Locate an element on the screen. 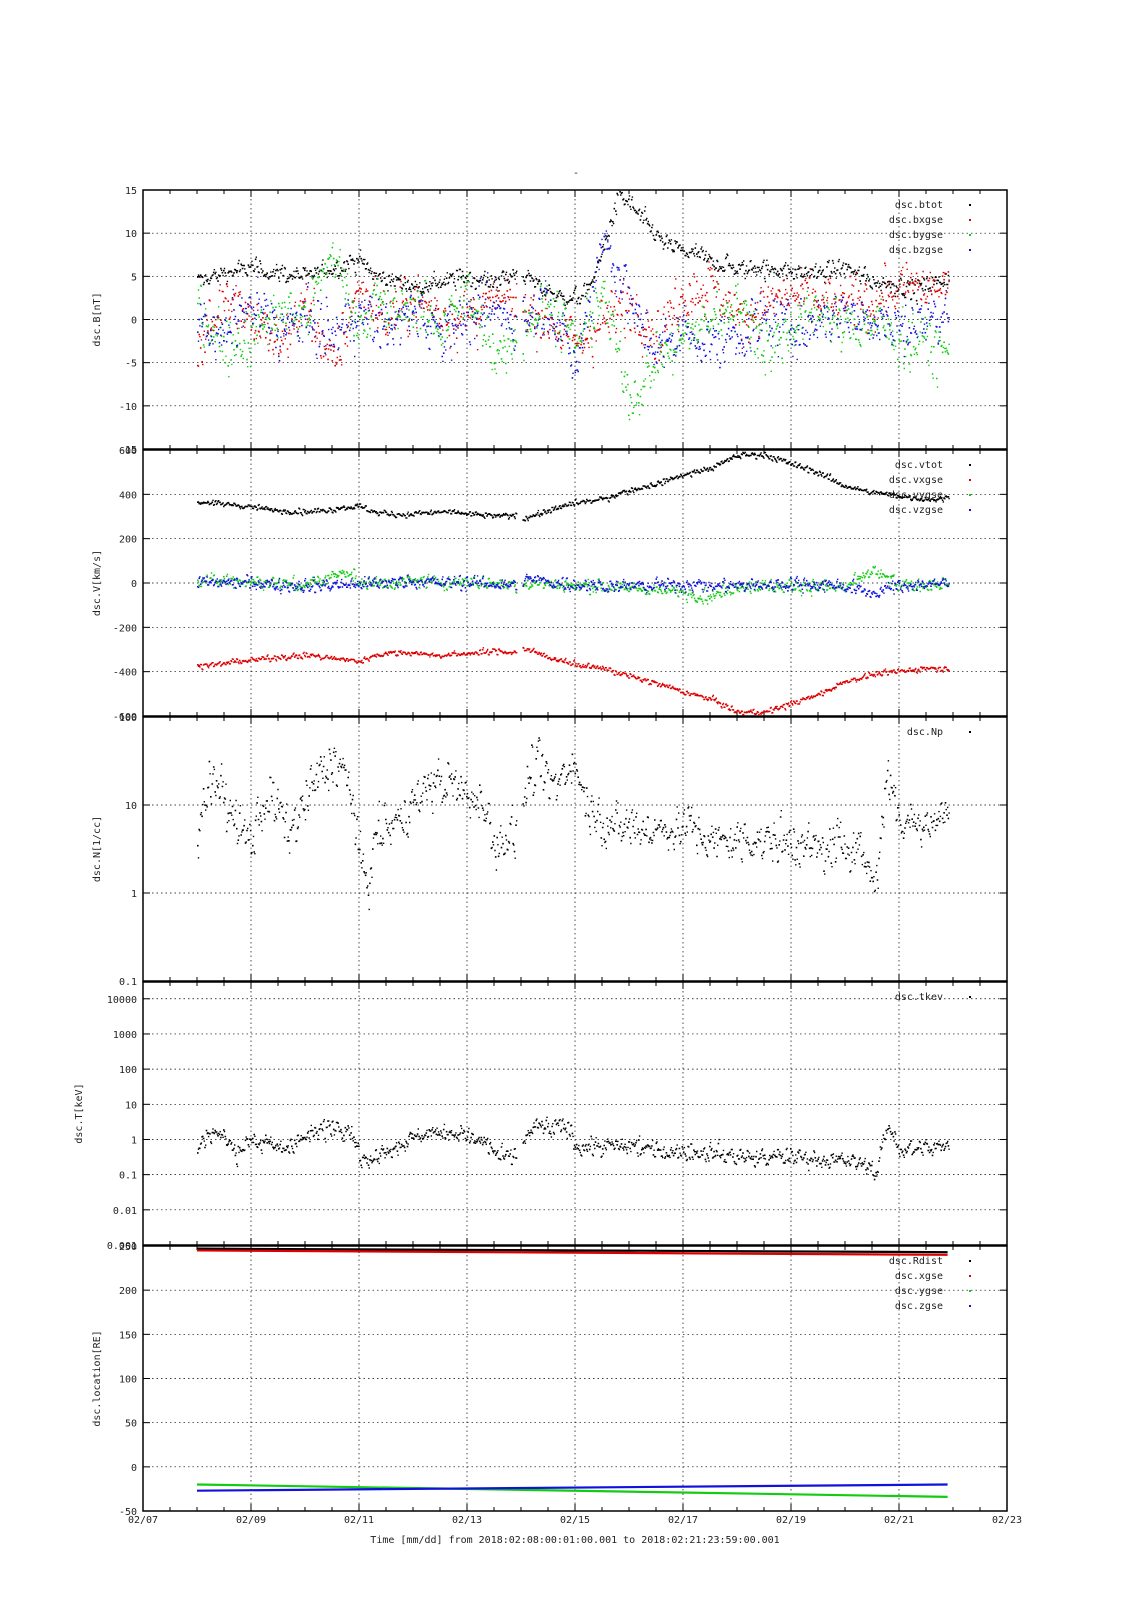 Image resolution: width=1131 pixels, height=1600 pixels. y-tick-label: -15 is located at coordinates (128, 450).